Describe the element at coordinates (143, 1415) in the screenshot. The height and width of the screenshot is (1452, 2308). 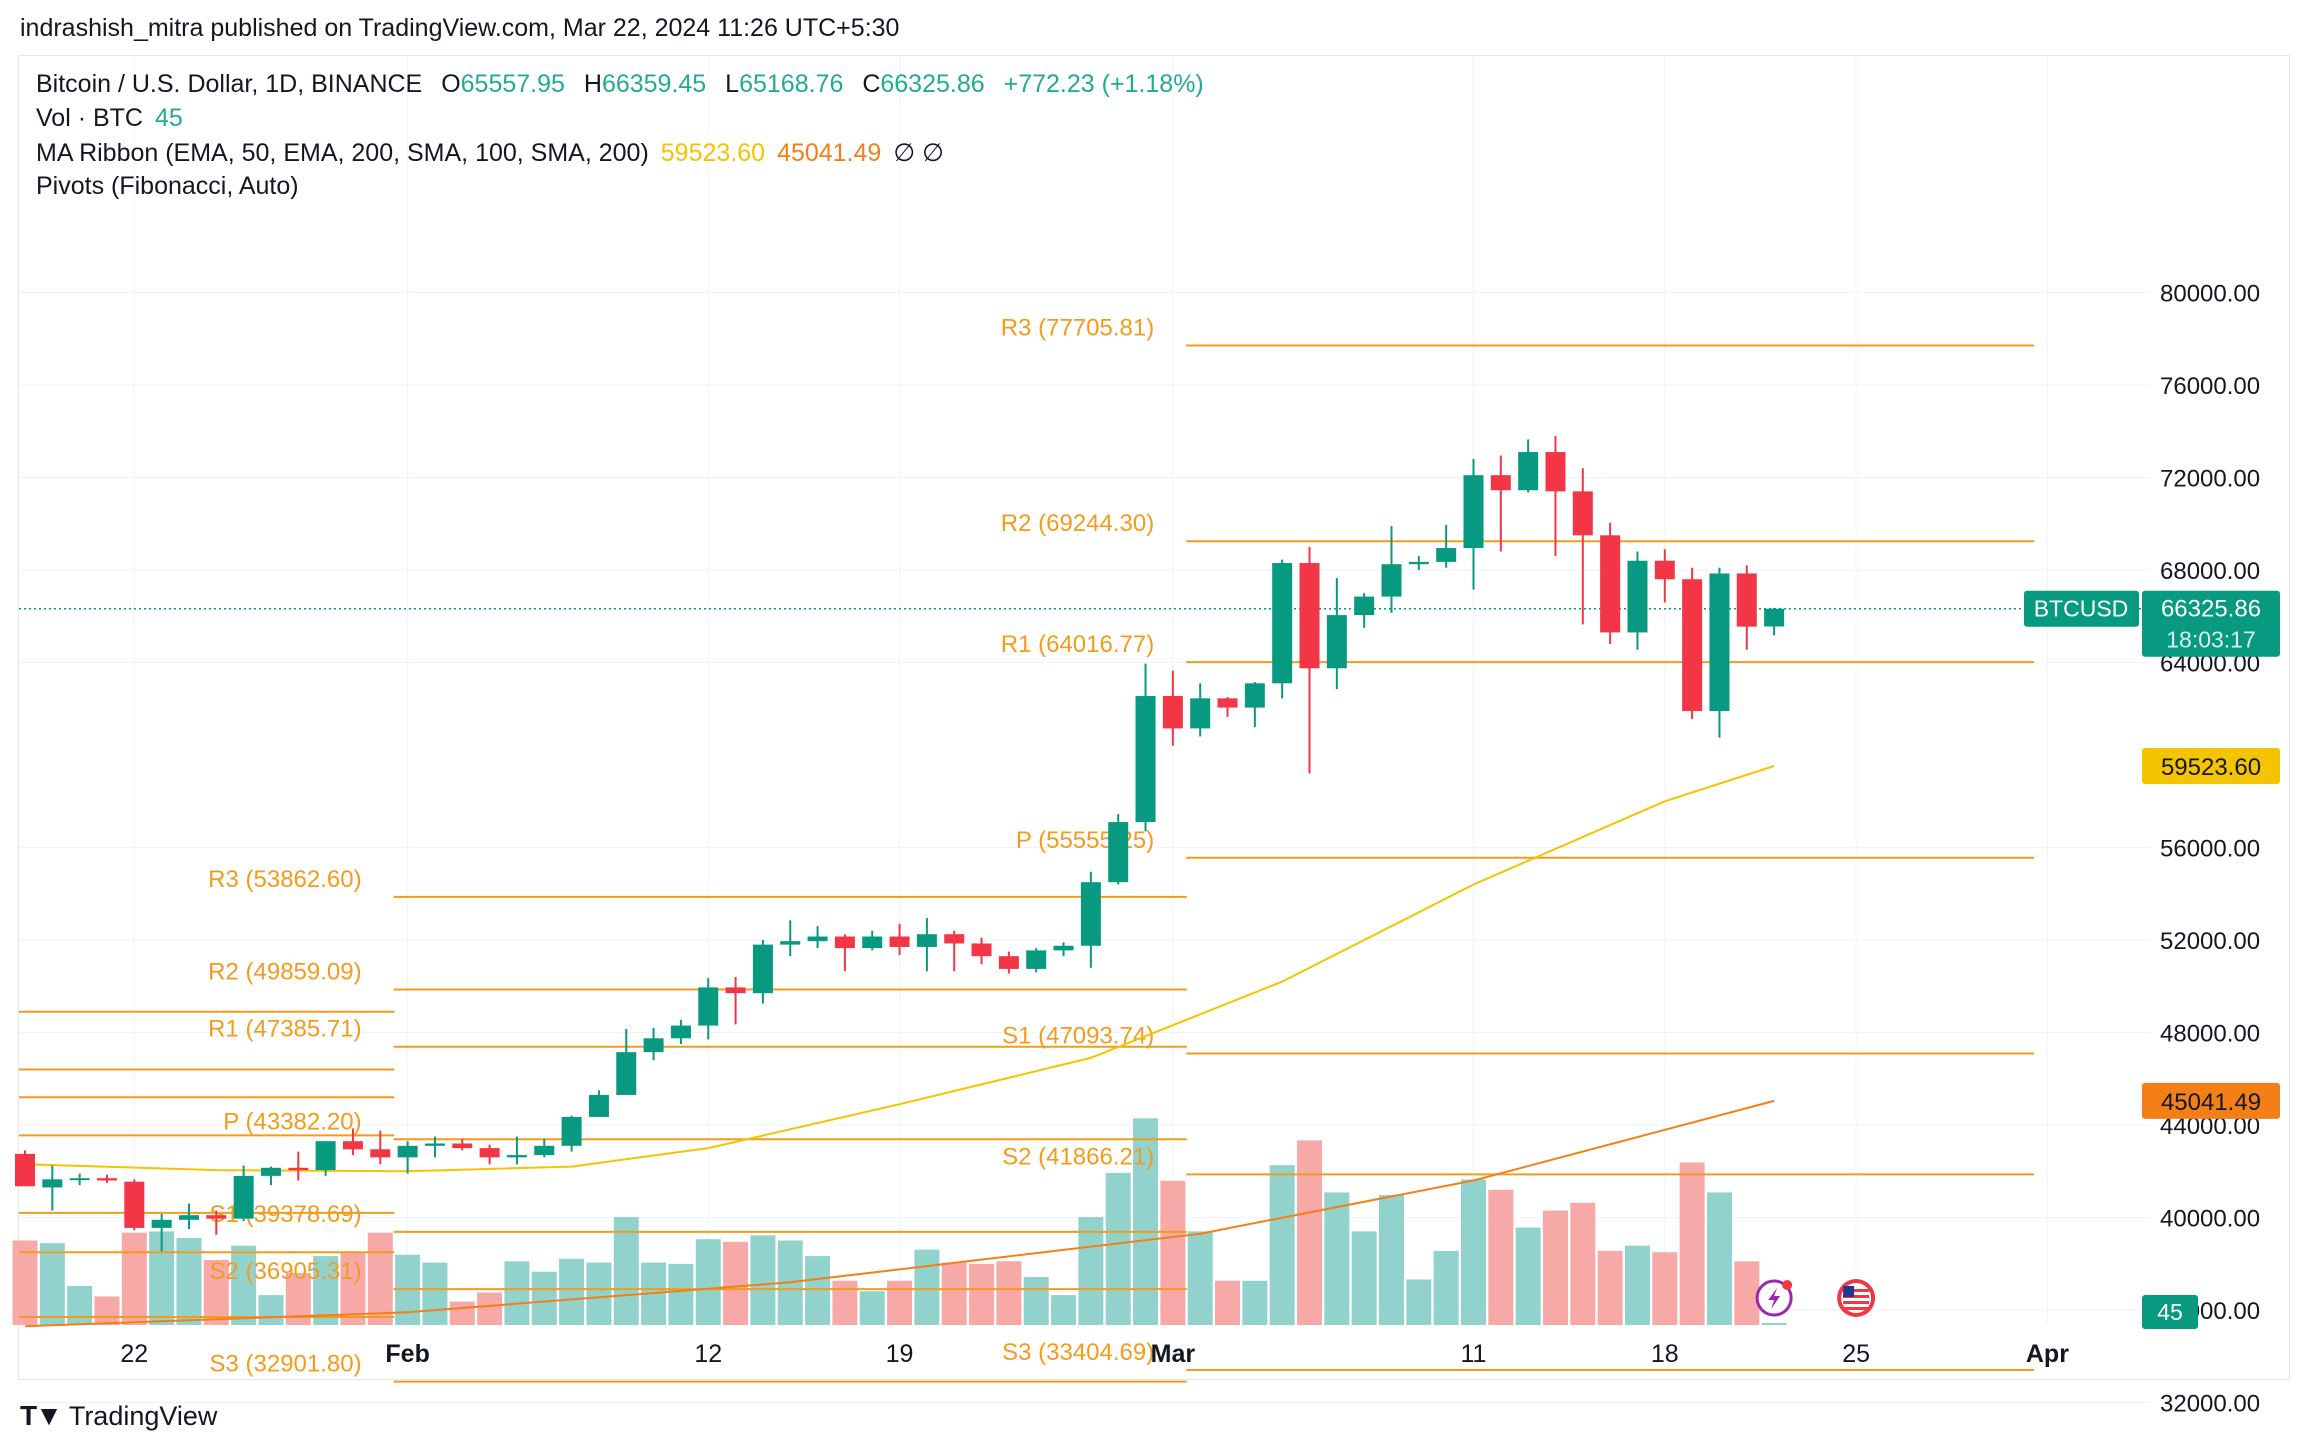
I see `brand-name: TradingView` at that location.